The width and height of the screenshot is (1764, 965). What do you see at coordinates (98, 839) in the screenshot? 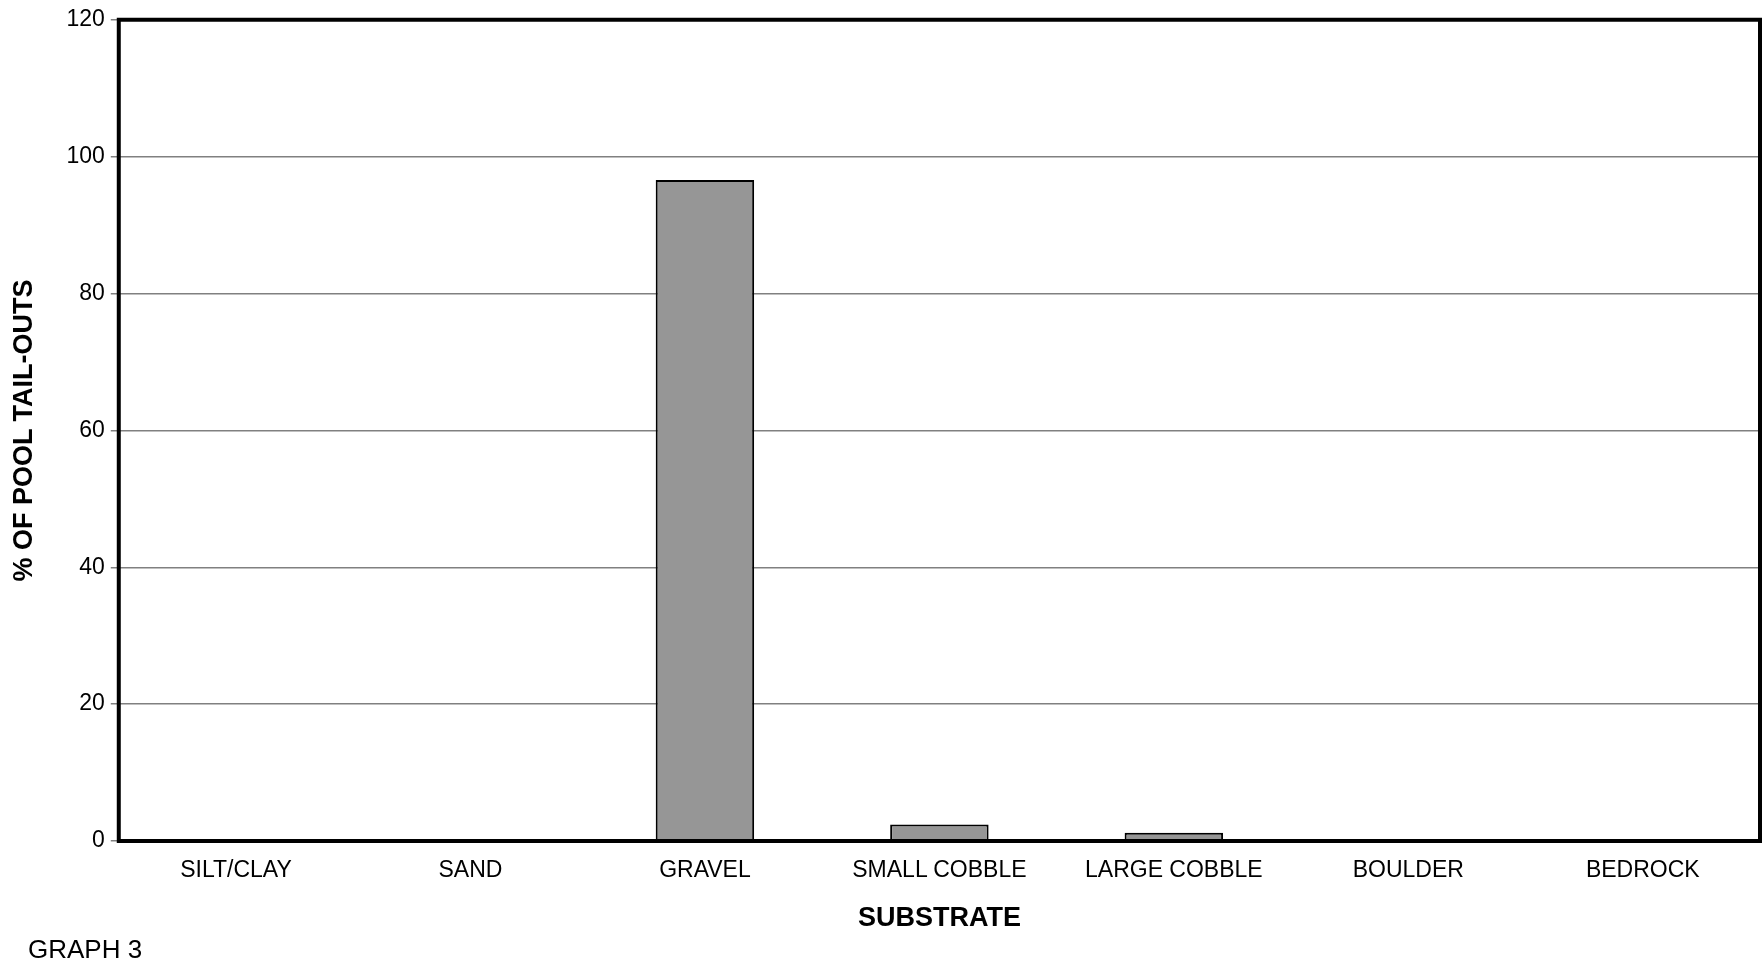
I see `y-tick-label: 0` at bounding box center [98, 839].